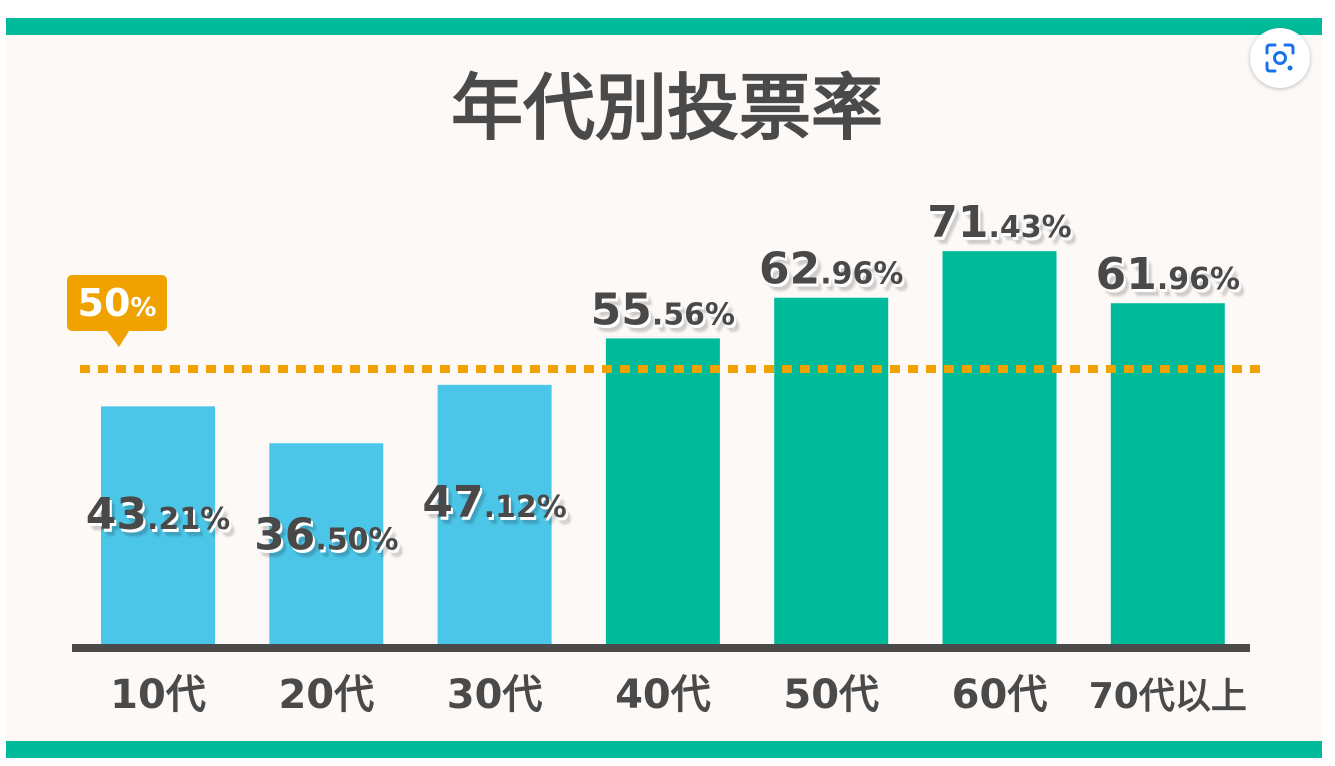 This screenshot has width=1335, height=766. I want to click on category-label-5: 50代, so click(831, 695).